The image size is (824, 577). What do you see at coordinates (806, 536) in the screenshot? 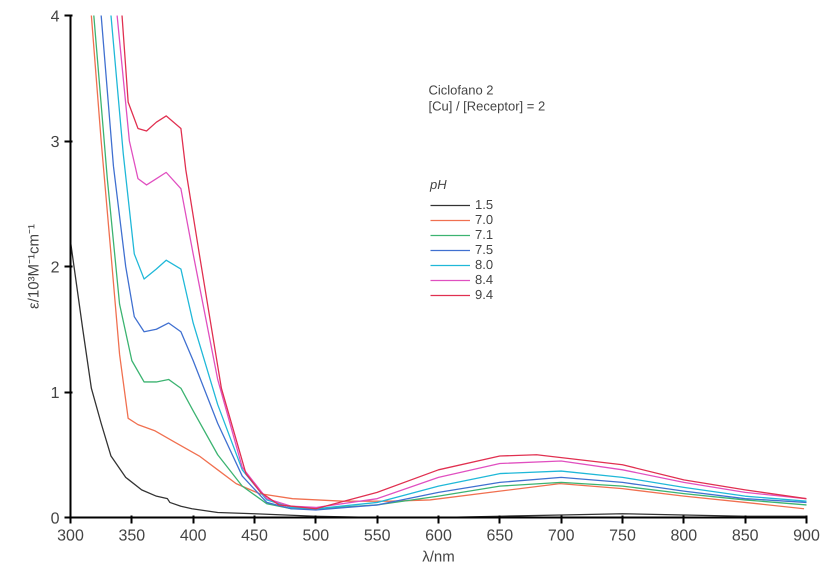
I see `x-tick-label: 900` at bounding box center [806, 536].